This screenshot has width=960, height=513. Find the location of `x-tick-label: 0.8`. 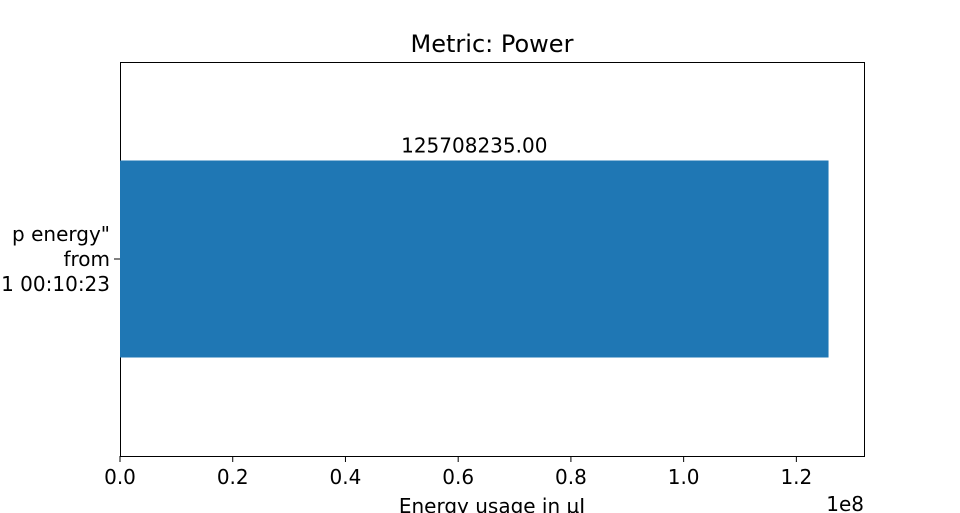

x-tick-label: 0.8 is located at coordinates (571, 477).